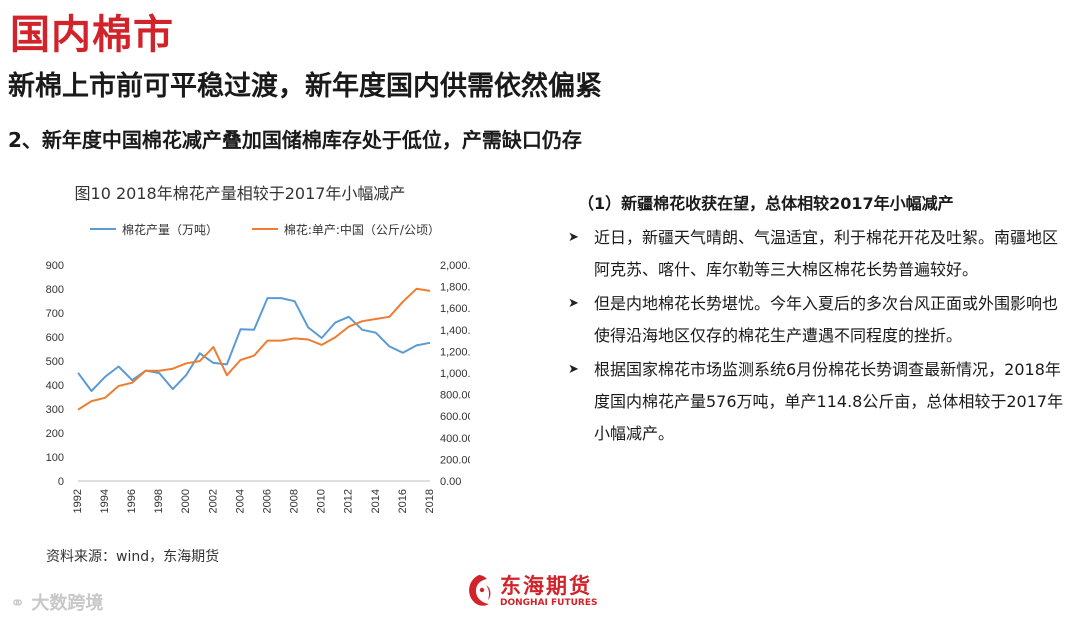  Describe the element at coordinates (132, 501) in the screenshot. I see `x-tick-label: 1996` at that location.